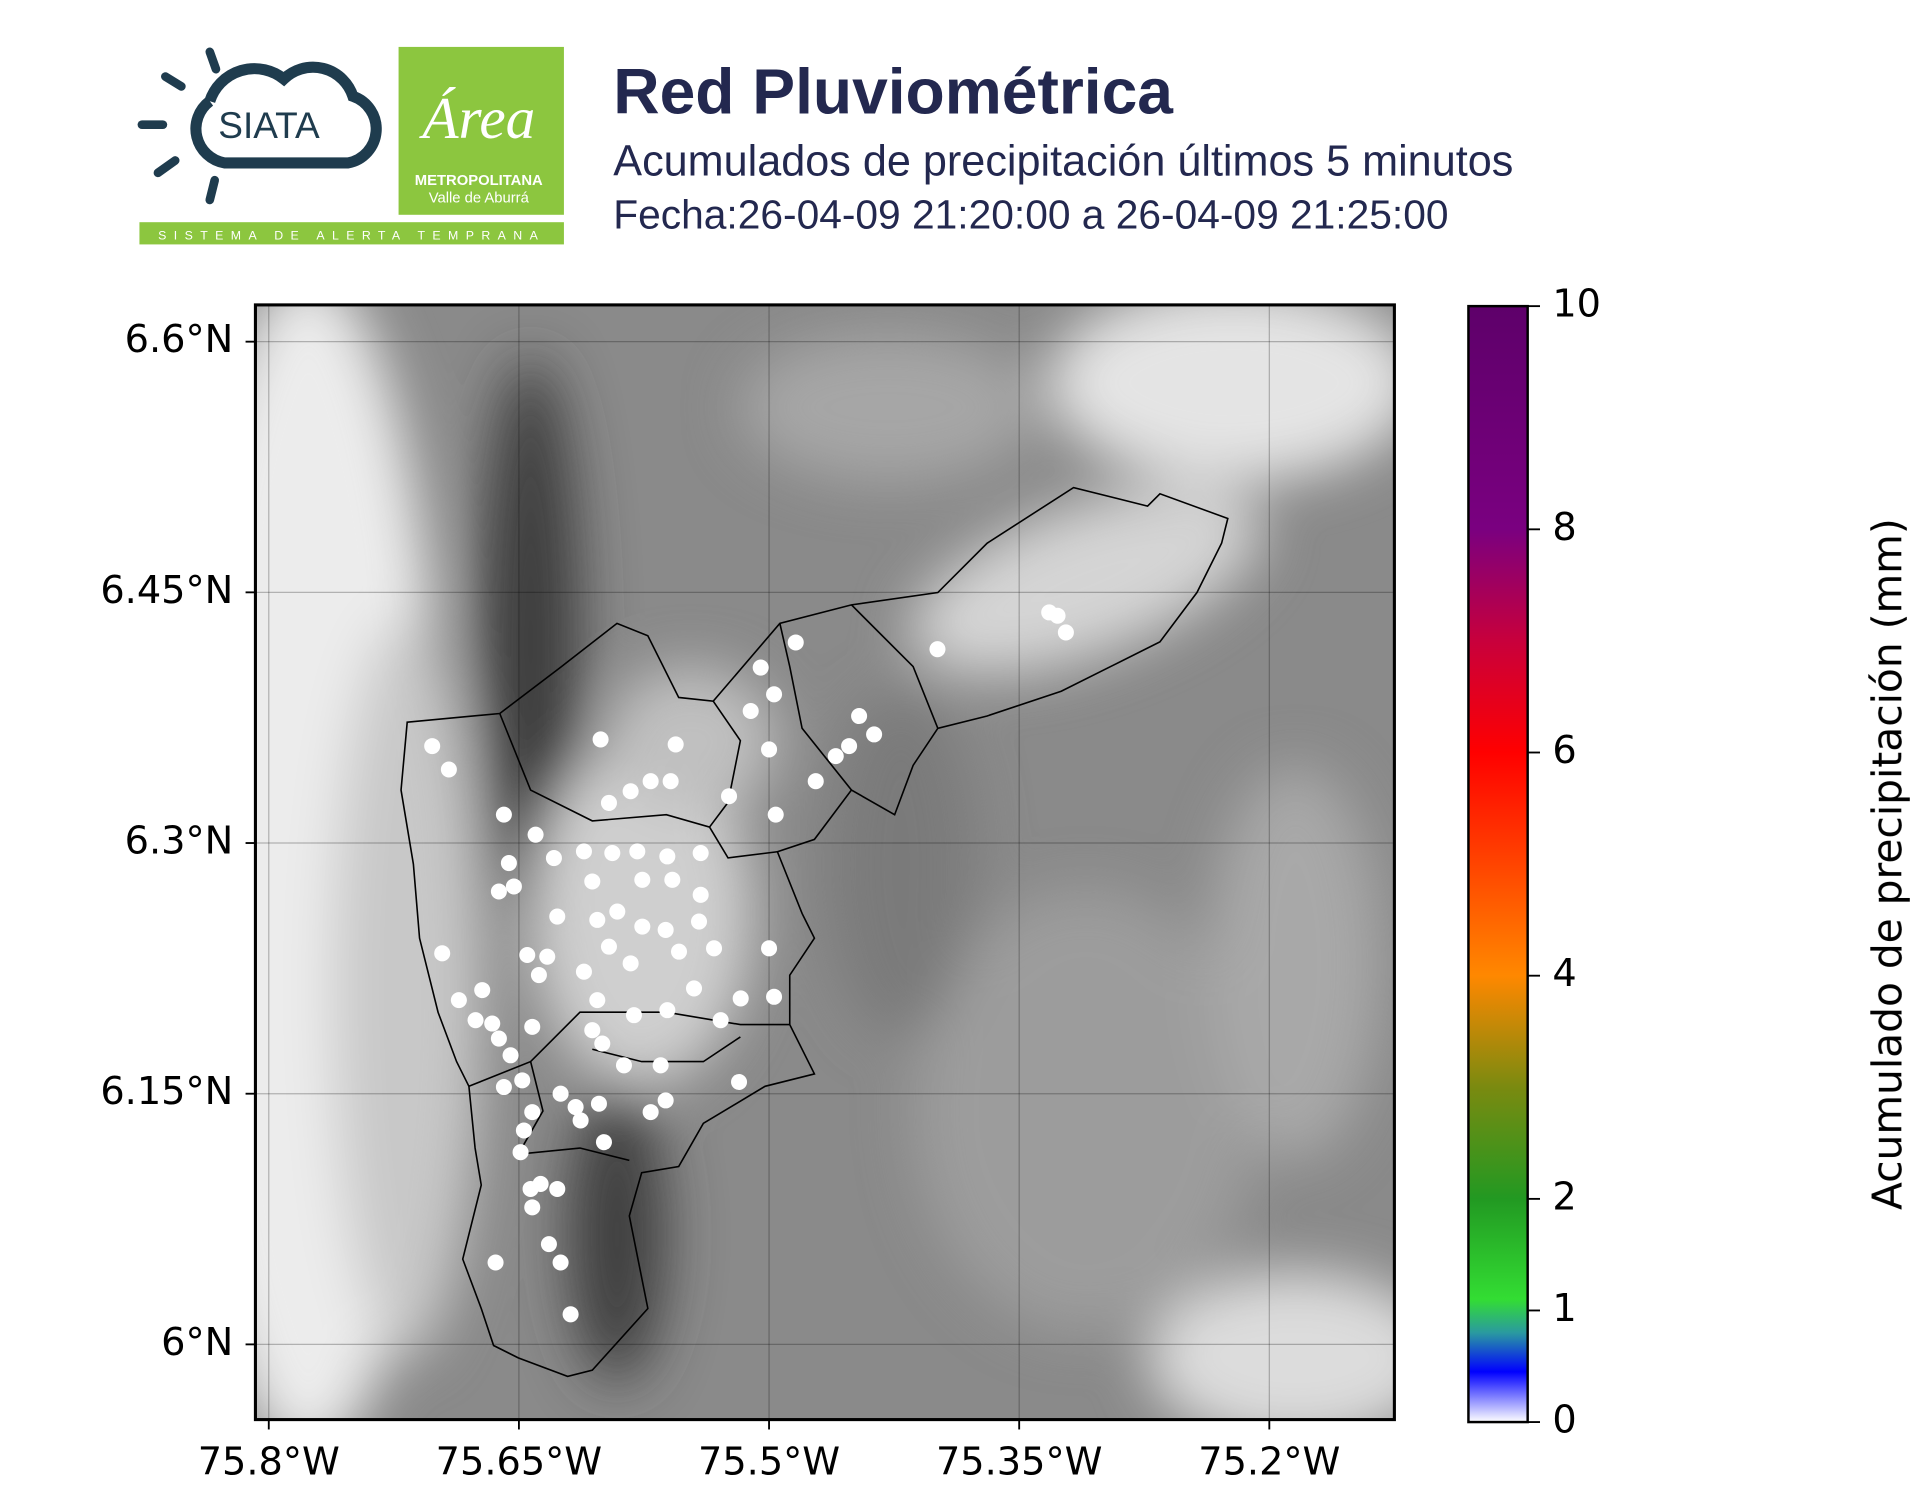 This screenshot has height=1506, width=1925. What do you see at coordinates (197, 1342) in the screenshot?
I see `y-tick-label: 6°N` at bounding box center [197, 1342].